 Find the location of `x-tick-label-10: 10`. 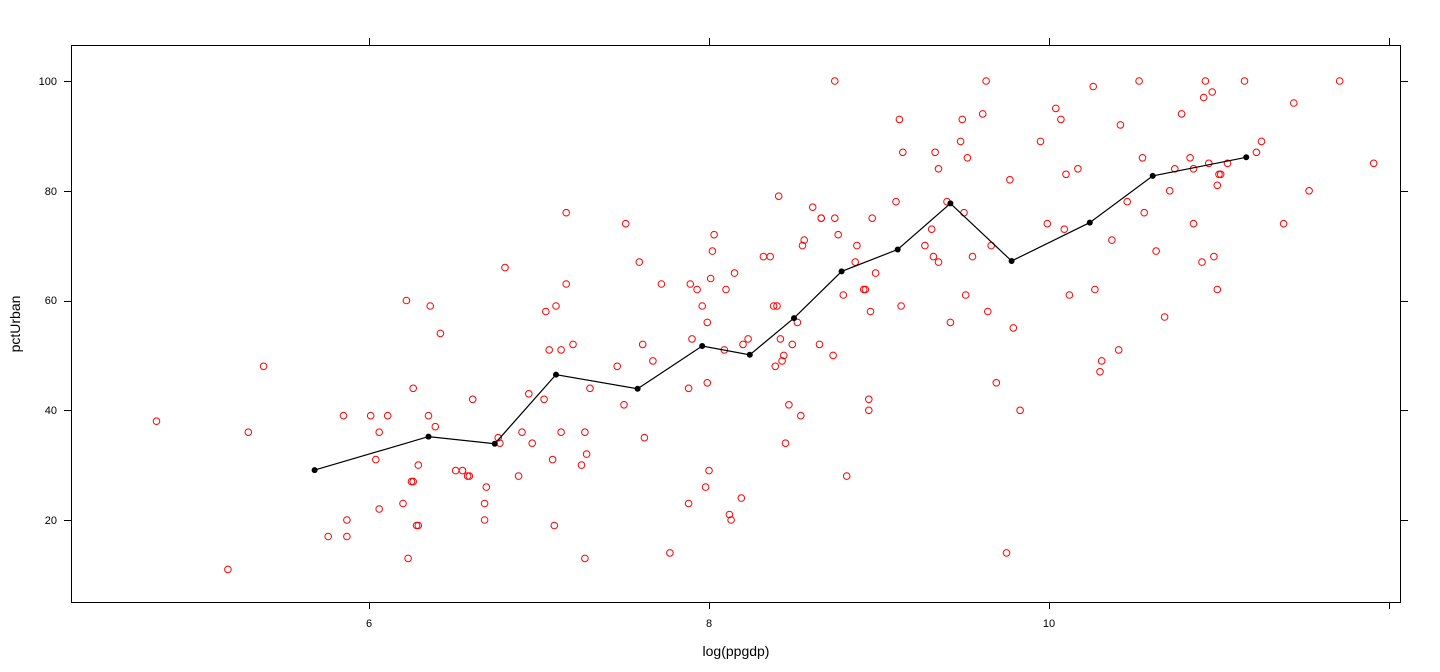

x-tick-label-10: 10 is located at coordinates (1049, 624).